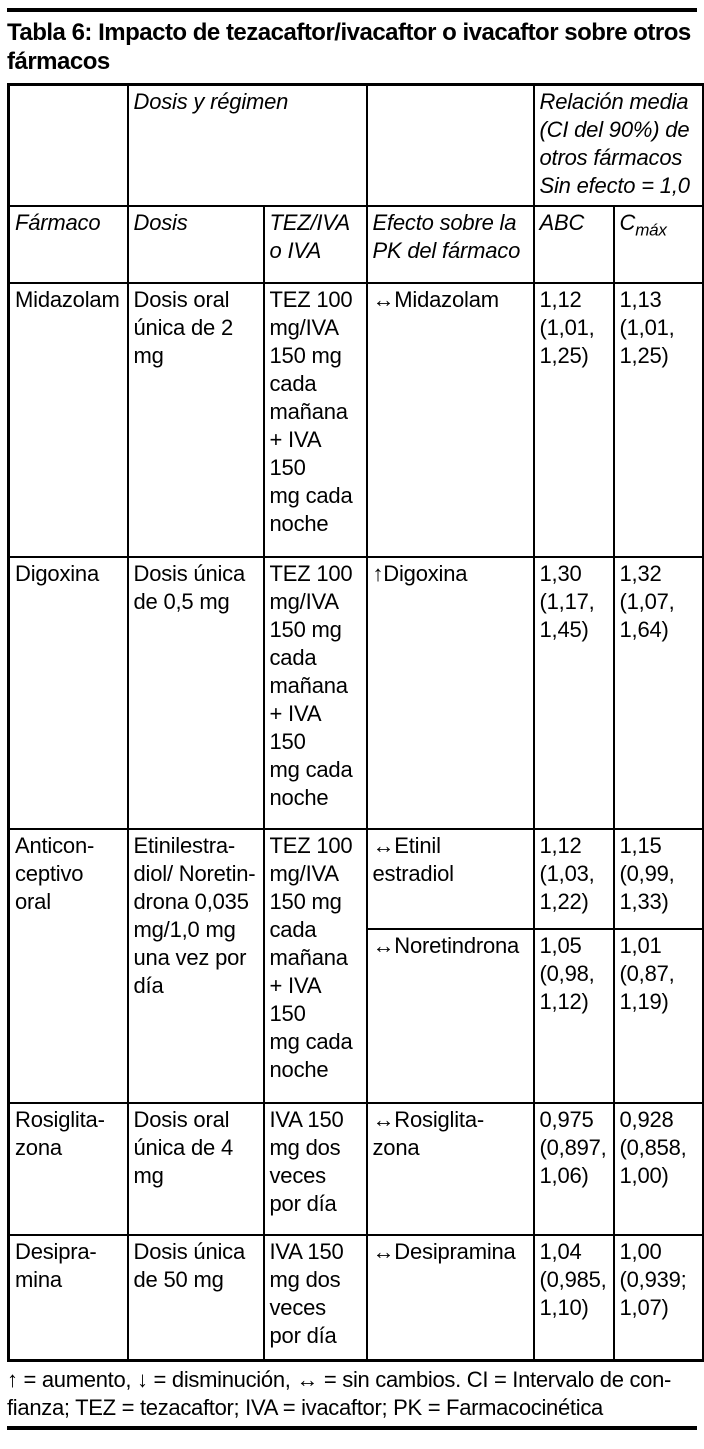 The image size is (704, 1449). Describe the element at coordinates (68, 419) in the screenshot. I see `farmaco-cell: Midazolam` at that location.